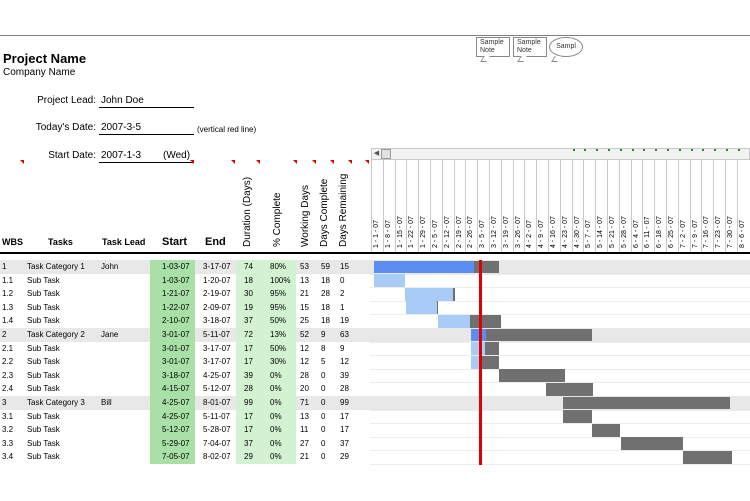 This screenshot has width=750, height=501. Describe the element at coordinates (344, 457) in the screenshot. I see `row-days-remaining: 29` at that location.